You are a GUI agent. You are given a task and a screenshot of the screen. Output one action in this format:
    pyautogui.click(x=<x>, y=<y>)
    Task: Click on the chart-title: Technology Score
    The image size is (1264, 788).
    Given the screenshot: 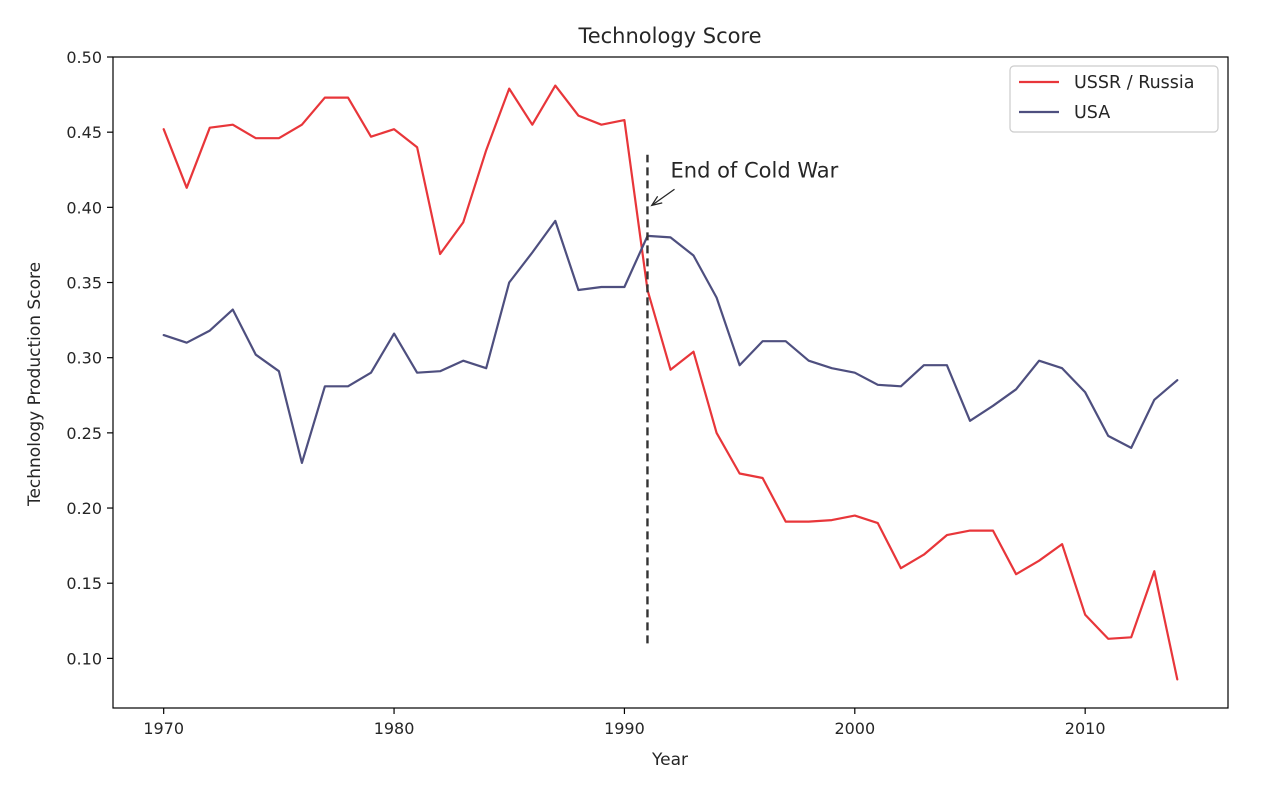 What is the action you would take?
    pyautogui.click(x=669, y=36)
    